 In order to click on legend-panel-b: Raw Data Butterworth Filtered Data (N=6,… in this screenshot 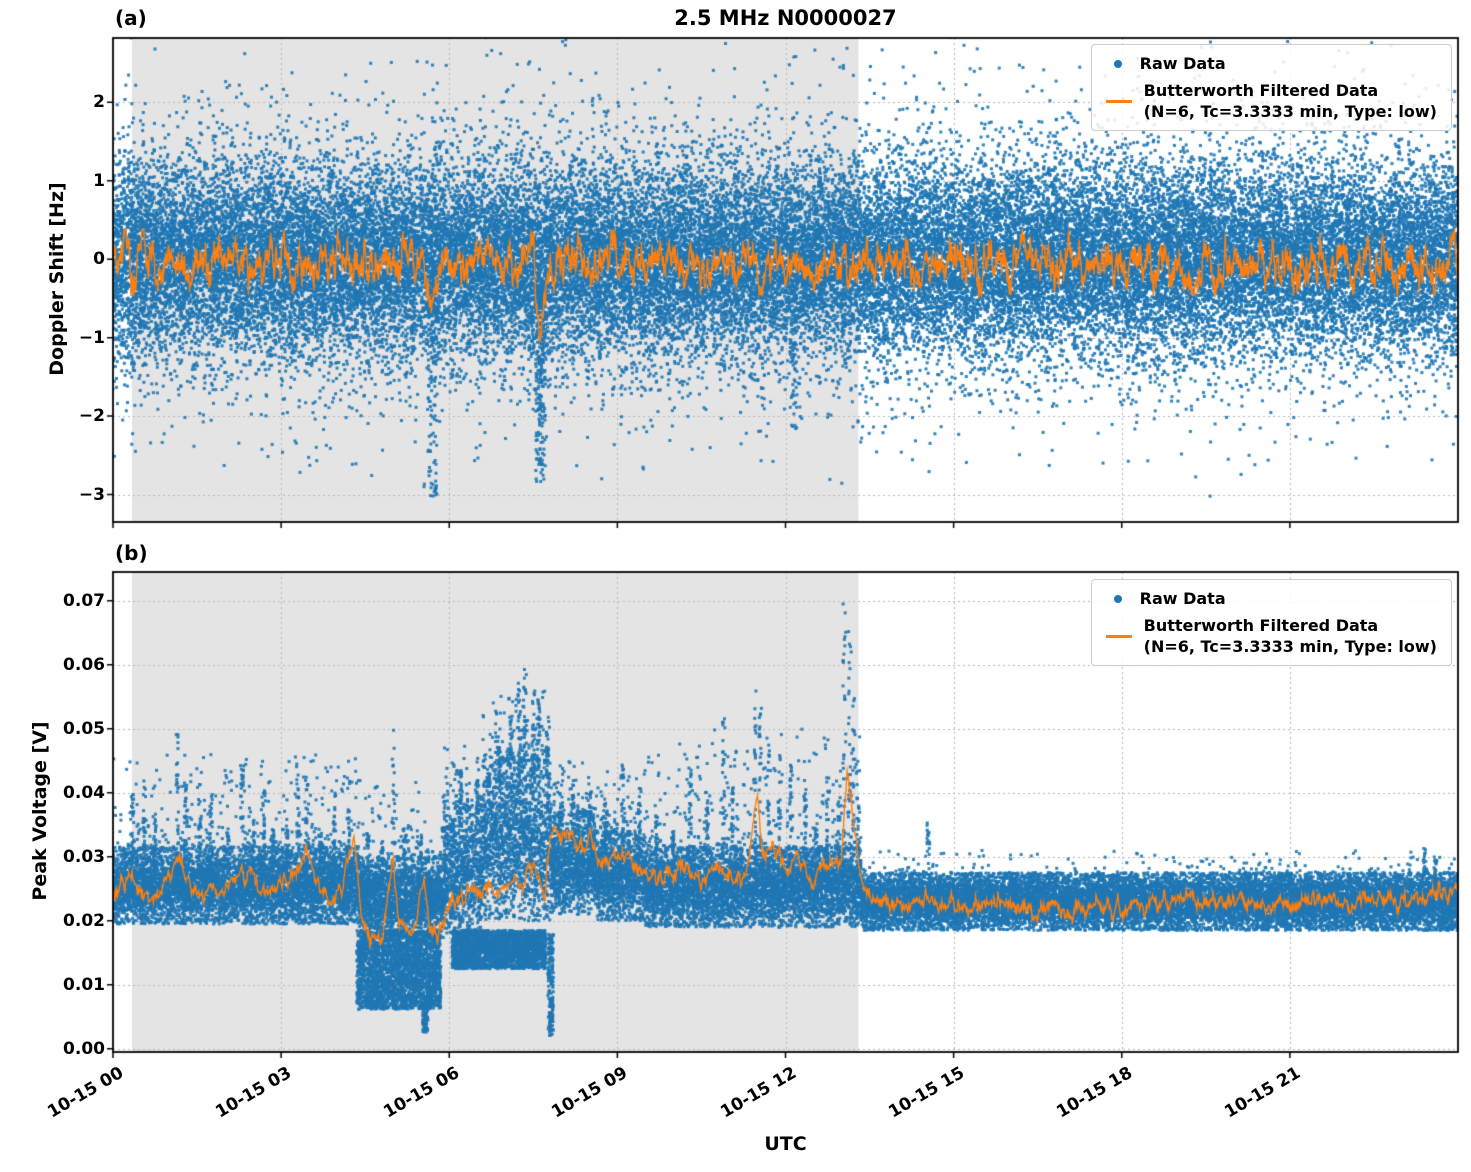, I will do `click(1271, 622)`.